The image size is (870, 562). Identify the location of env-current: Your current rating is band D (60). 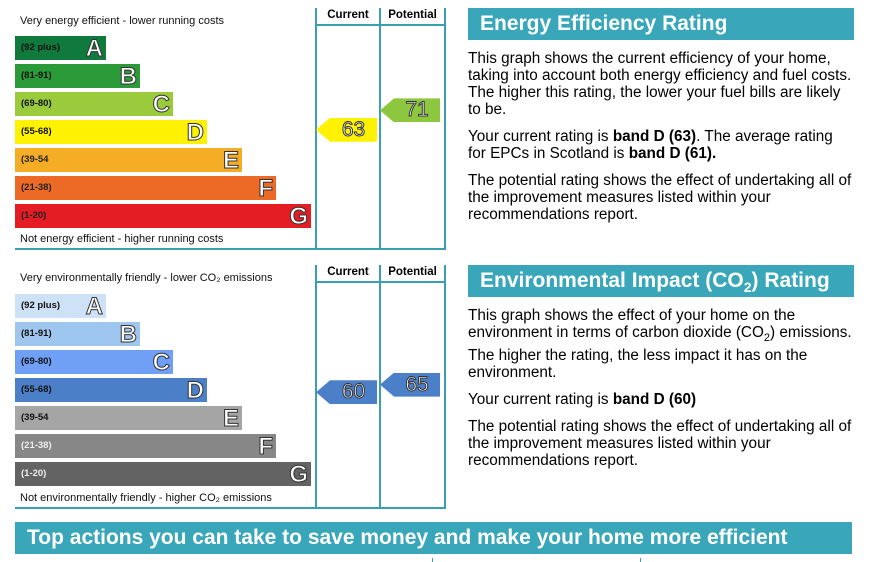
(582, 400).